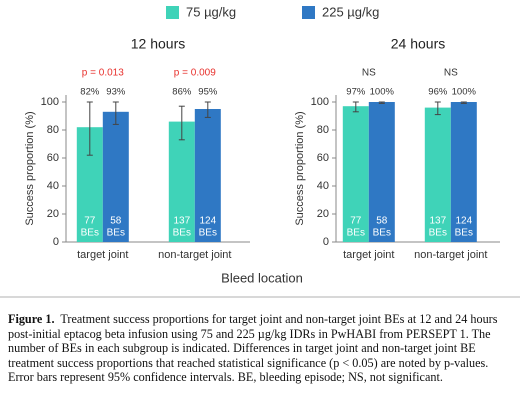  What do you see at coordinates (350, 11) in the screenshot?
I see `legend-label: 225 µg/kg` at bounding box center [350, 11].